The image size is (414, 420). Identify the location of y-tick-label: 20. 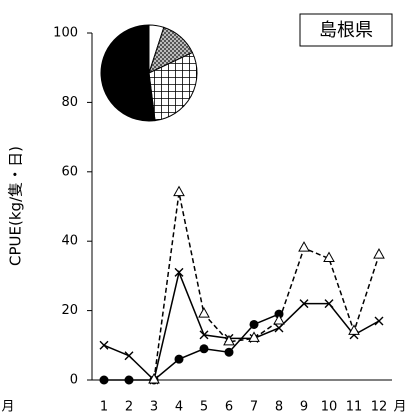
(69, 310).